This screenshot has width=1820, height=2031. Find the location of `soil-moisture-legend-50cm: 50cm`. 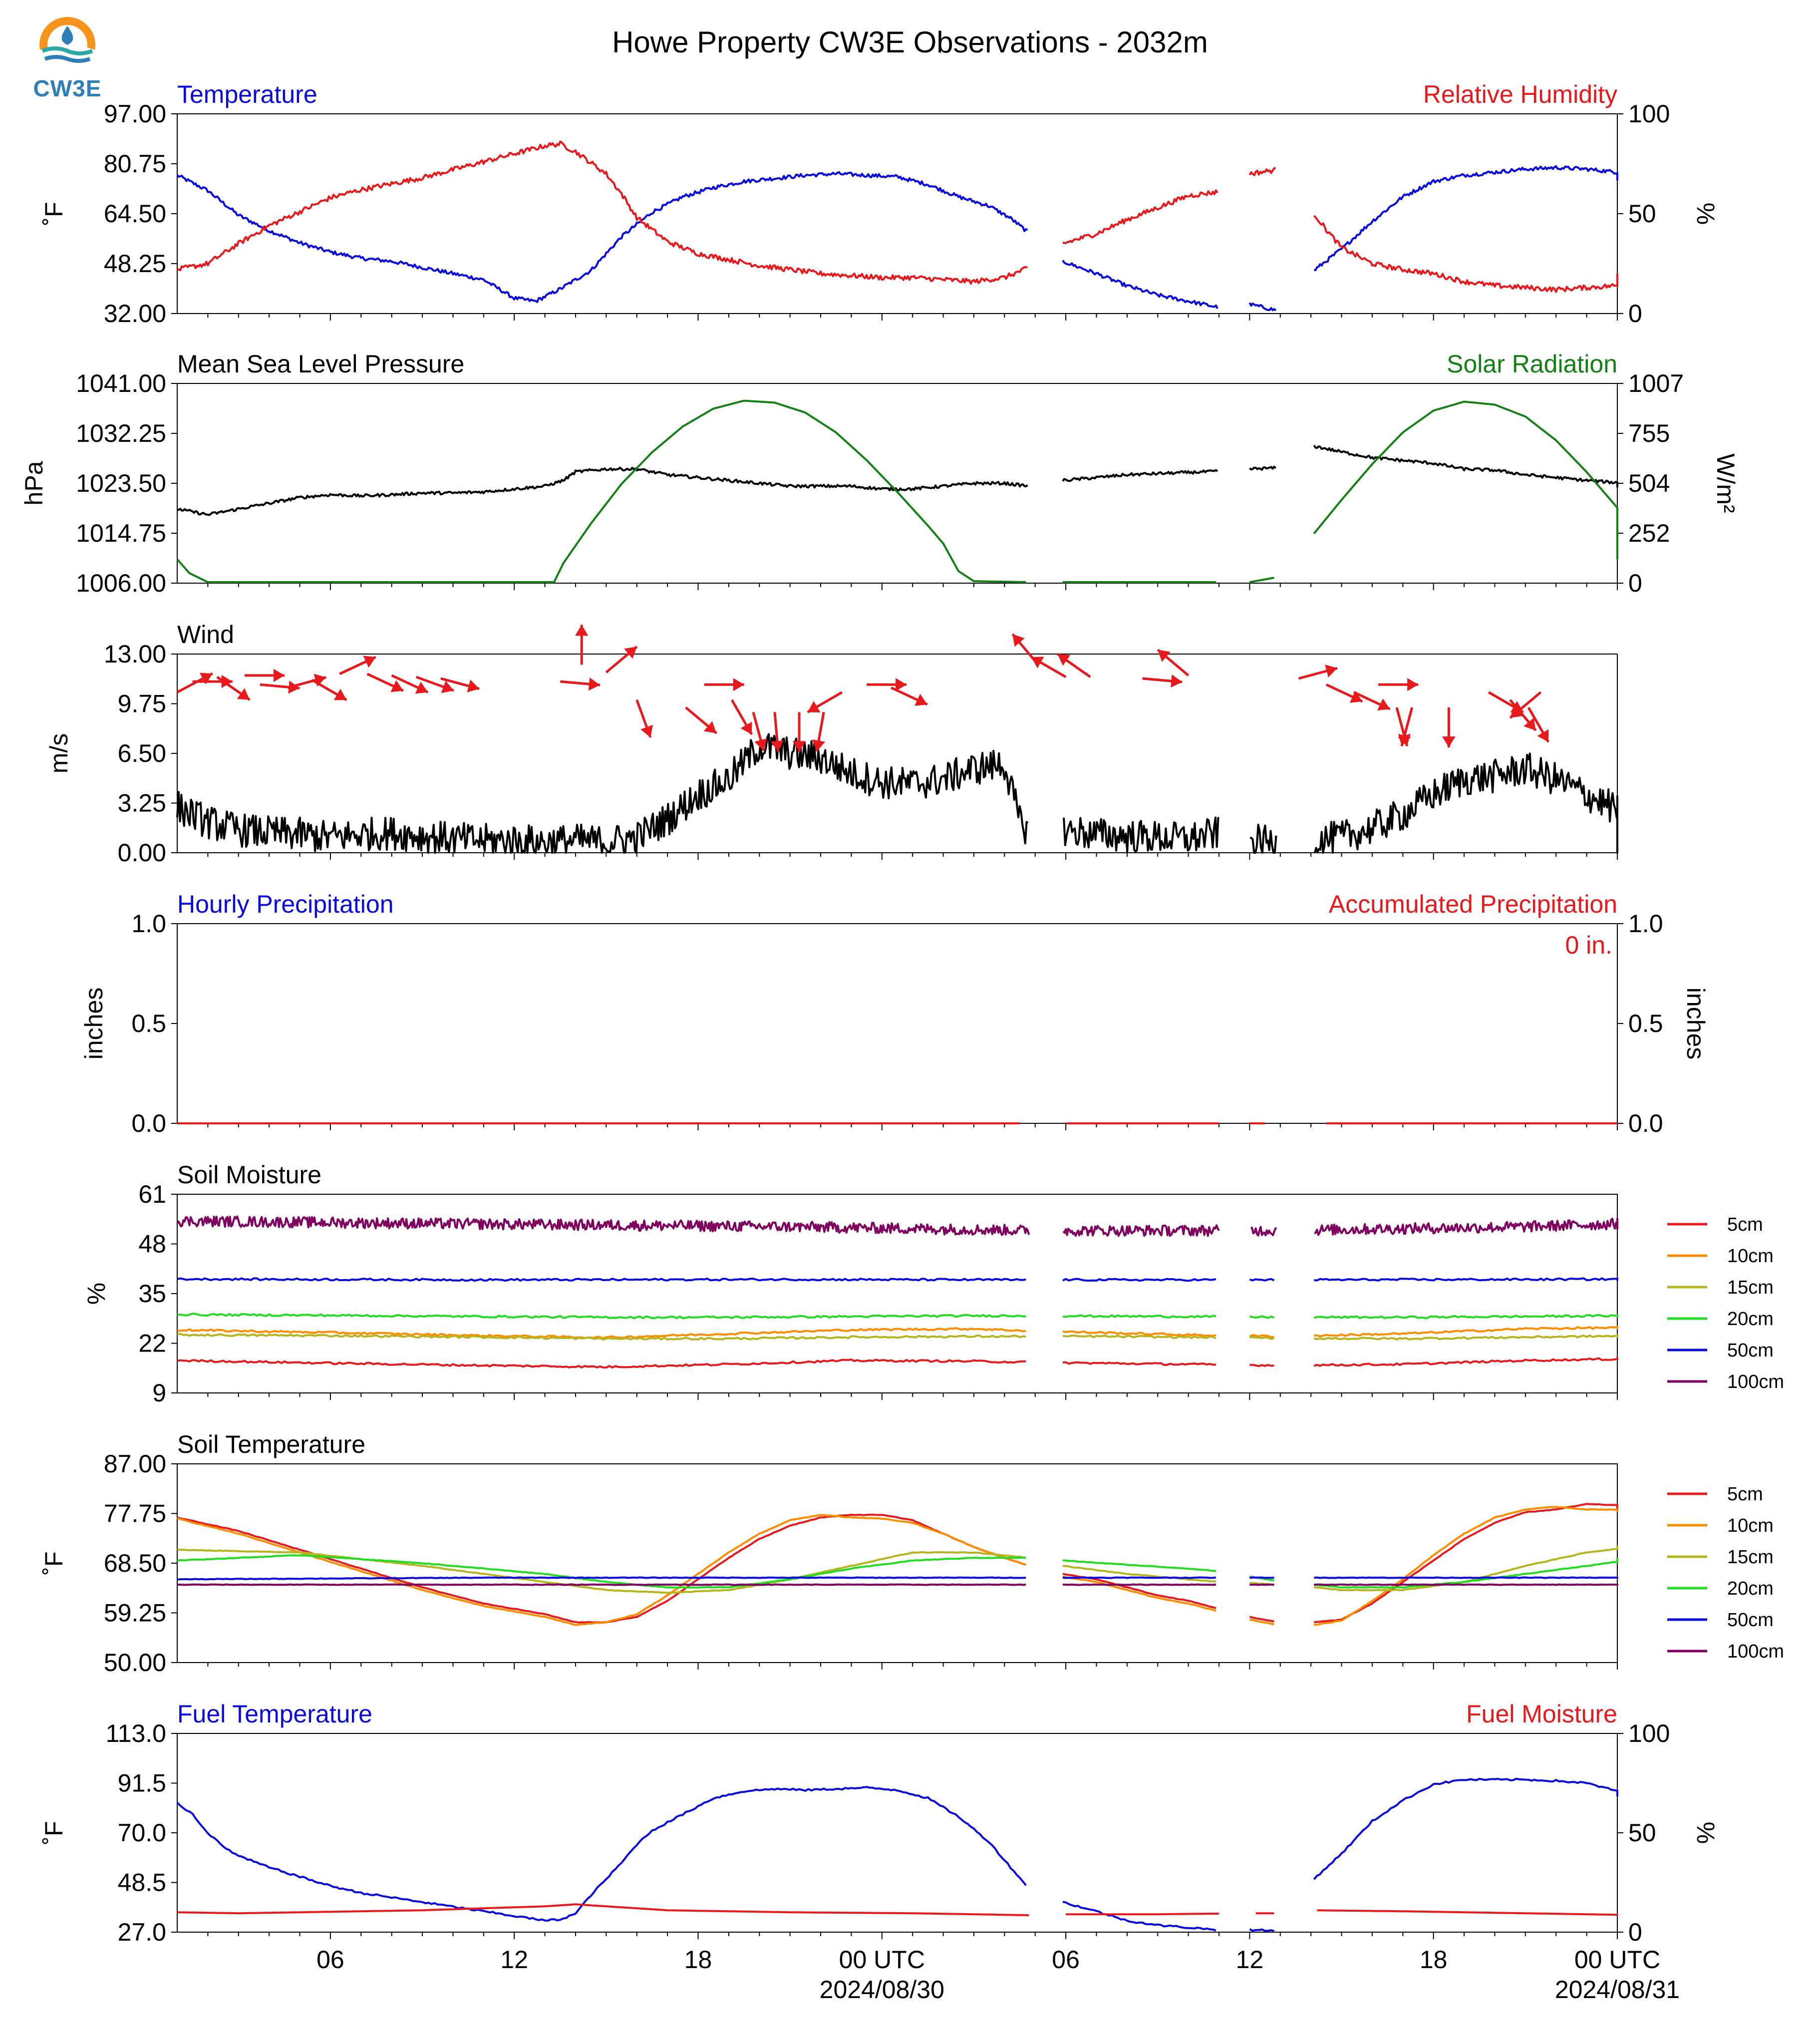

soil-moisture-legend-50cm: 50cm is located at coordinates (1750, 1351).